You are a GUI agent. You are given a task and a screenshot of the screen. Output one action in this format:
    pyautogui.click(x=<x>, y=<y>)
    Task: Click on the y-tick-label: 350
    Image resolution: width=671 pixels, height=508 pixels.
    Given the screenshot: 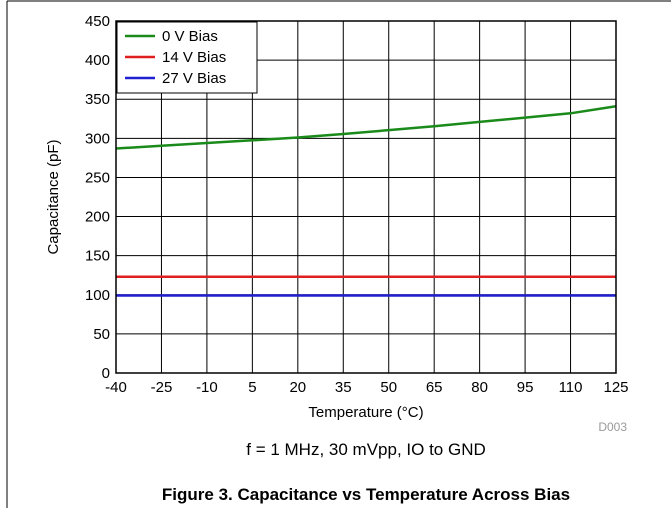 What is the action you would take?
    pyautogui.click(x=97, y=99)
    